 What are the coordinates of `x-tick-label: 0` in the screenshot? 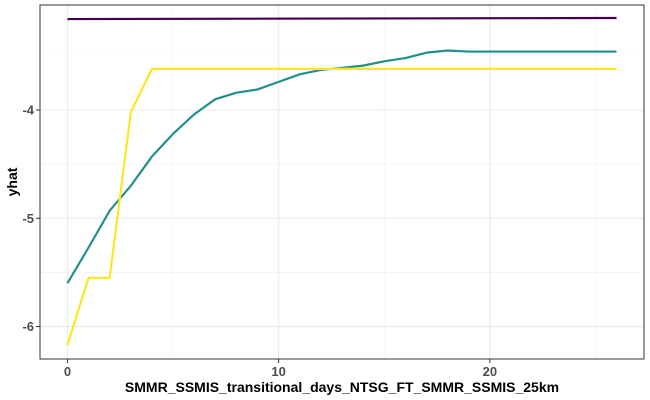 It's located at (67, 371).